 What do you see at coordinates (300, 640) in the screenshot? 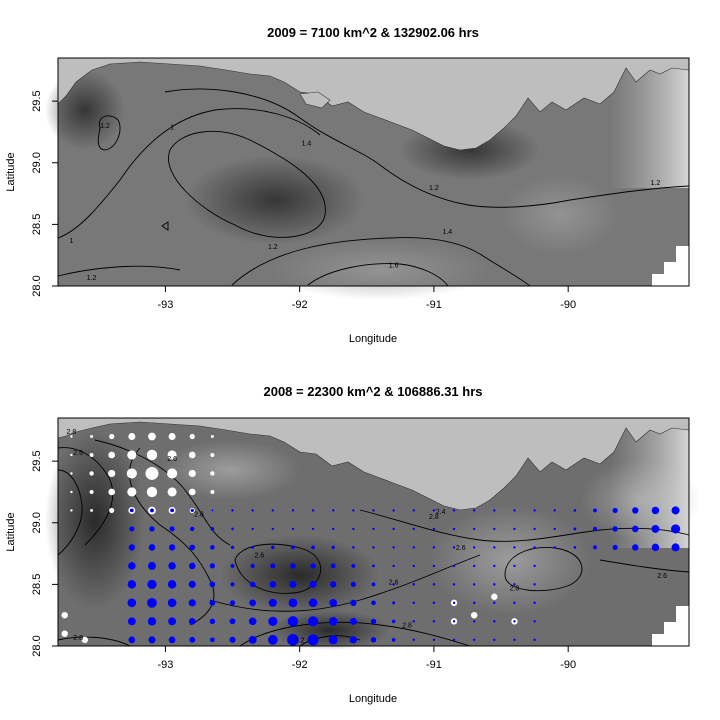
I see `contour-label: 3.2` at bounding box center [300, 640].